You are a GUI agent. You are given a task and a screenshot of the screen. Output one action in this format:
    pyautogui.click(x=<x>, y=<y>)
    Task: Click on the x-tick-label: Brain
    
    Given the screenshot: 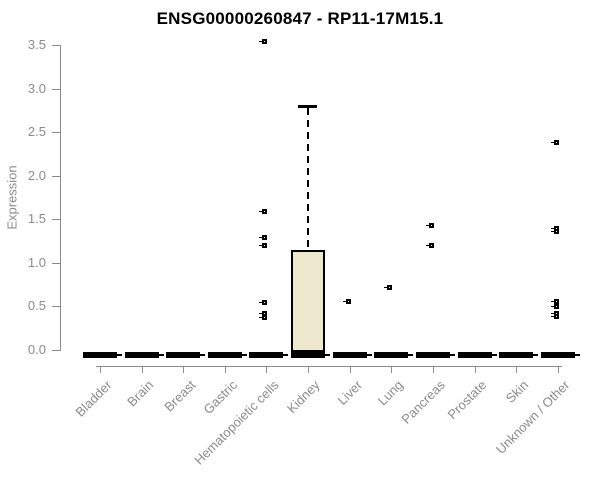 What is the action you would take?
    pyautogui.click(x=140, y=393)
    